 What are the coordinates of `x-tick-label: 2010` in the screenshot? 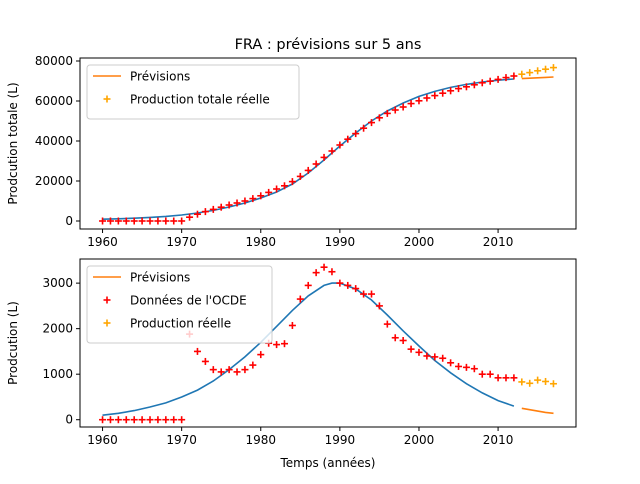 It's located at (498, 242).